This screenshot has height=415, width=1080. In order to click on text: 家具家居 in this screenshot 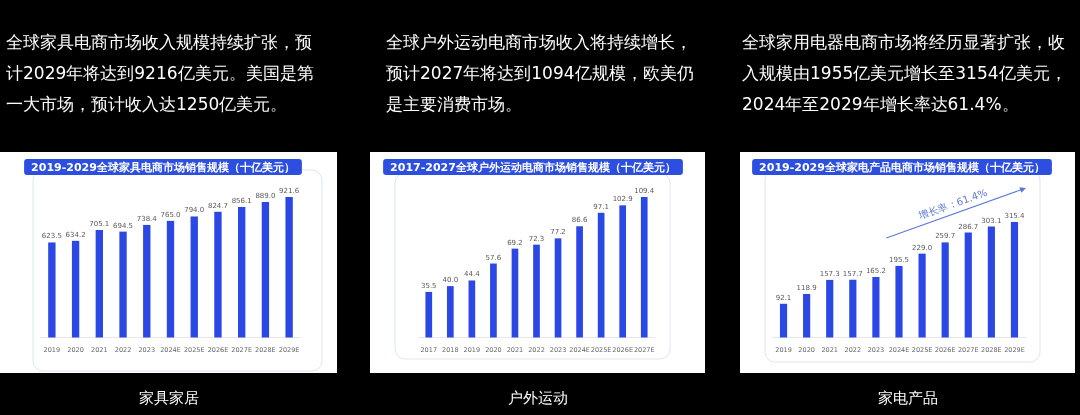, I will do `click(168, 398)`.